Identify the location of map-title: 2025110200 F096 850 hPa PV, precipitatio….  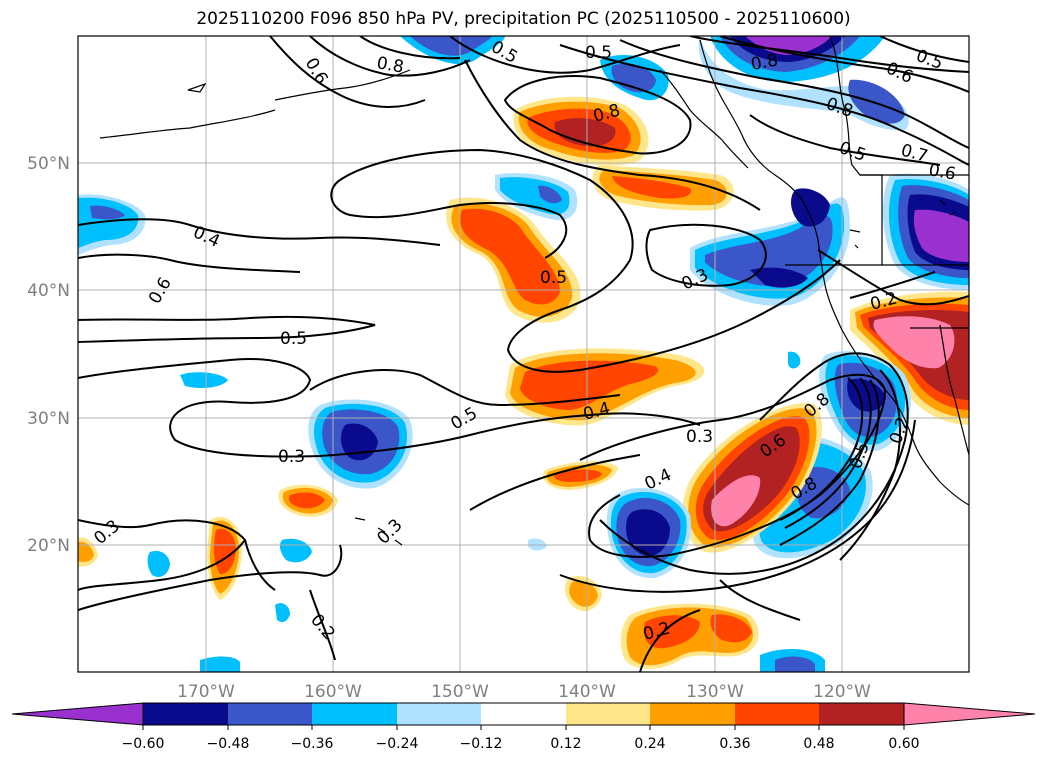
(523, 19).